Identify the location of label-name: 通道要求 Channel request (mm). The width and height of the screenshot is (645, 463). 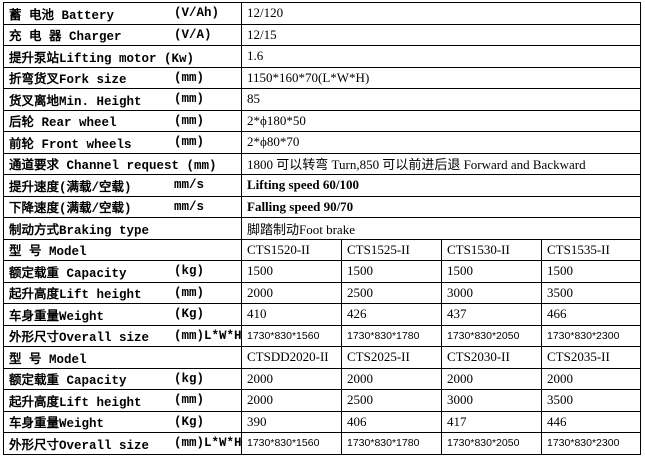
(113, 166).